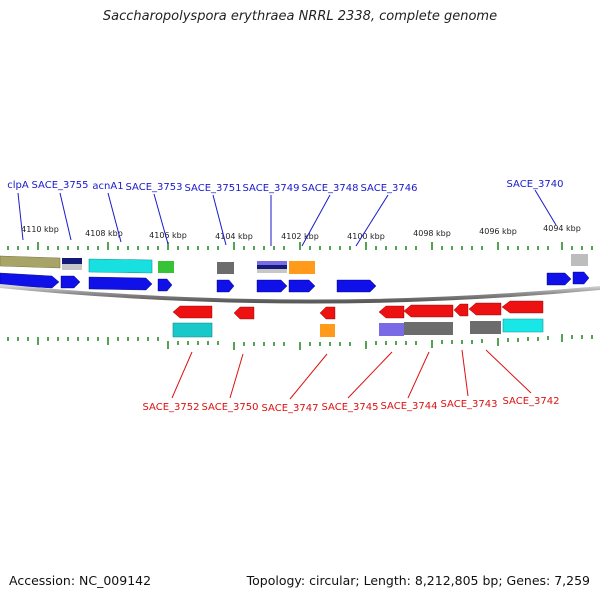 This screenshot has width=600, height=600. I want to click on gene-label-forward: SACE_3746, so click(389, 188).